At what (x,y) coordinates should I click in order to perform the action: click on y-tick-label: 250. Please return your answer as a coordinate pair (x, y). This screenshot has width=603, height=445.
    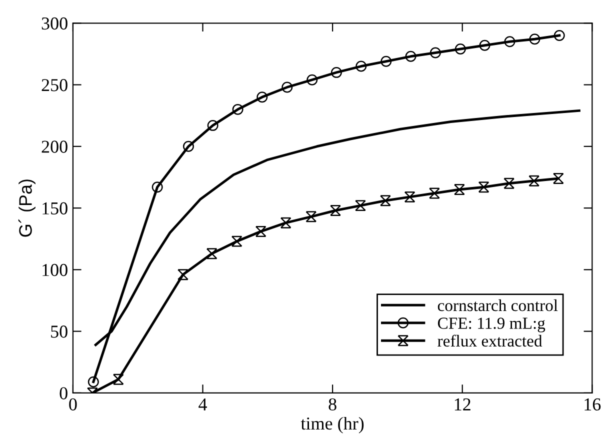
    Looking at the image, I should click on (55, 85).